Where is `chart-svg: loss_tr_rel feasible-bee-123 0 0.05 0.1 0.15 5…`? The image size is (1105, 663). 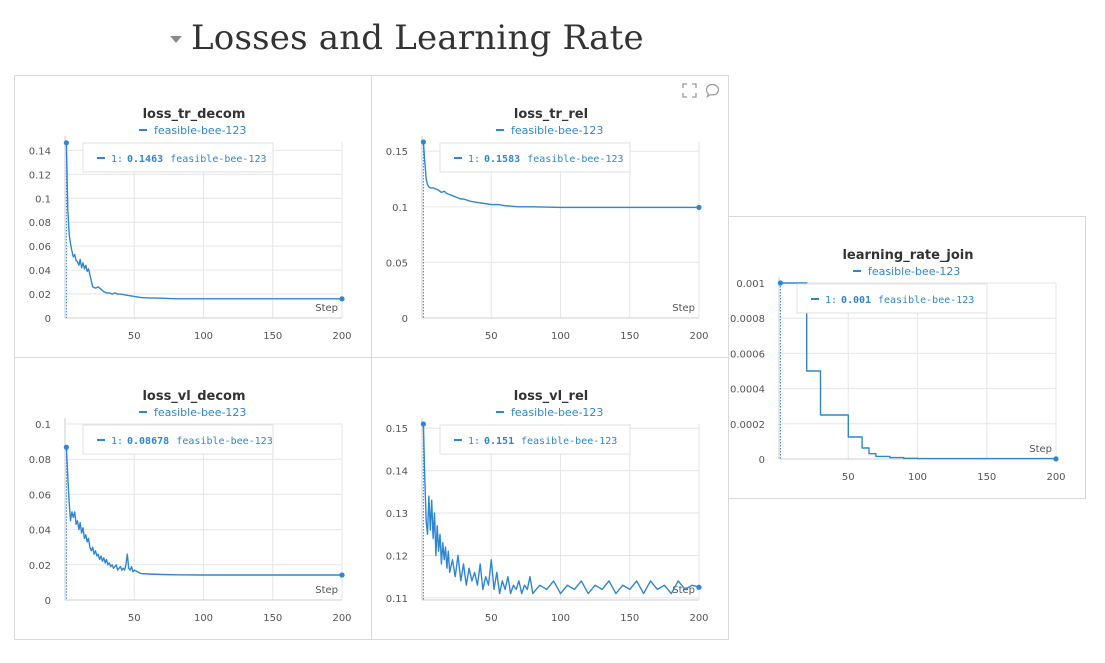
chart-svg: loss_tr_rel feasible-bee-123 0 0.05 0.1 0.15 5… is located at coordinates (547, 224).